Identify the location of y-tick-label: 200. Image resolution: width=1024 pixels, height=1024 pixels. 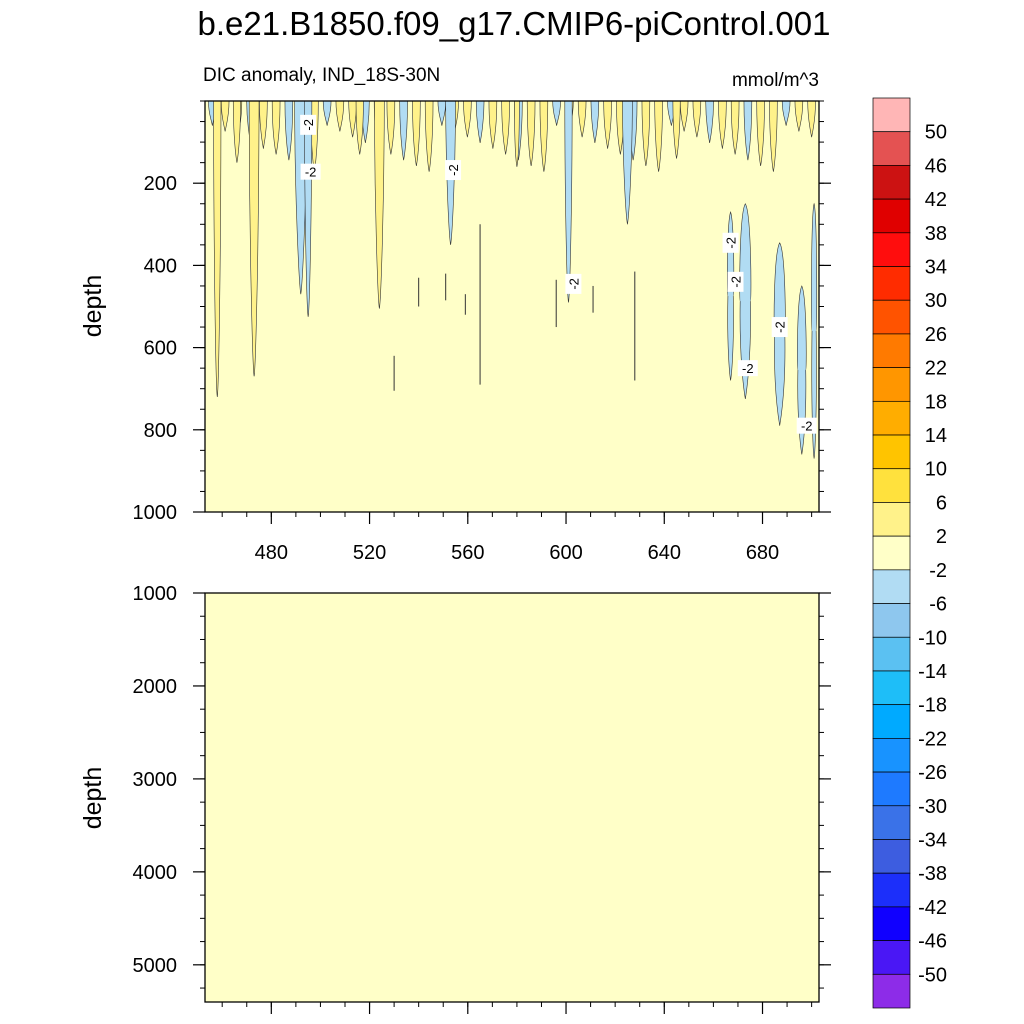
(160, 184).